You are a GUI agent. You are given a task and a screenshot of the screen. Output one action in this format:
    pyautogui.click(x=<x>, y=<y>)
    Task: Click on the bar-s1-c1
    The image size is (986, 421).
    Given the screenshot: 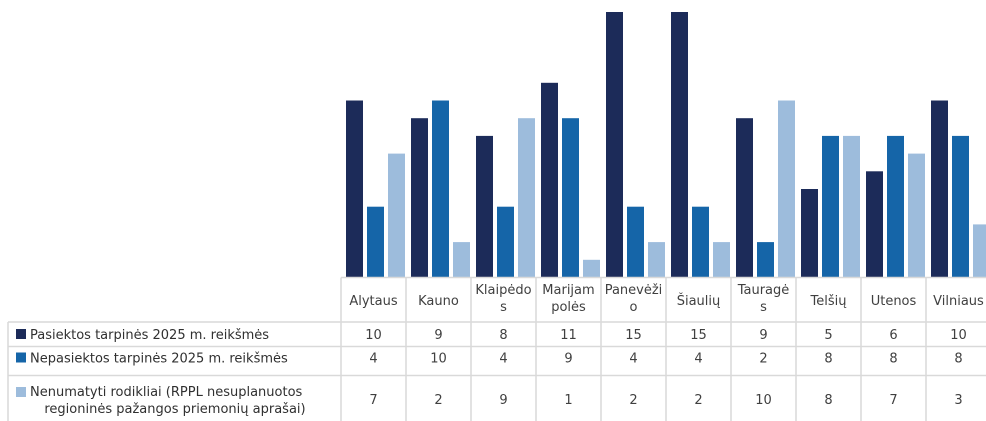 What is the action you would take?
    pyautogui.click(x=440, y=189)
    